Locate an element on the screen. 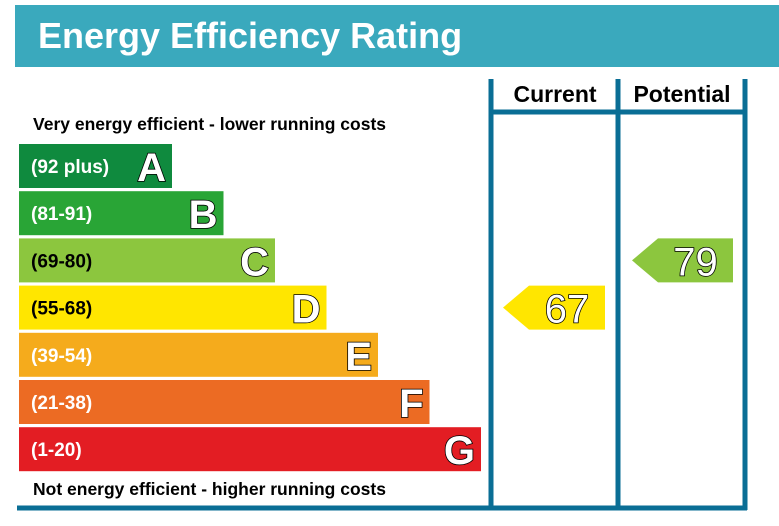  band-e-range: (39-54) is located at coordinates (61, 356).